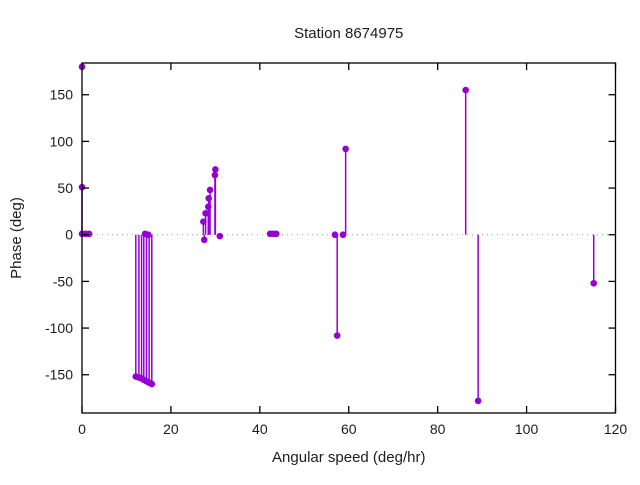 This screenshot has height=485, width=640. What do you see at coordinates (82, 429) in the screenshot?
I see `x-tick-label: 0` at bounding box center [82, 429].